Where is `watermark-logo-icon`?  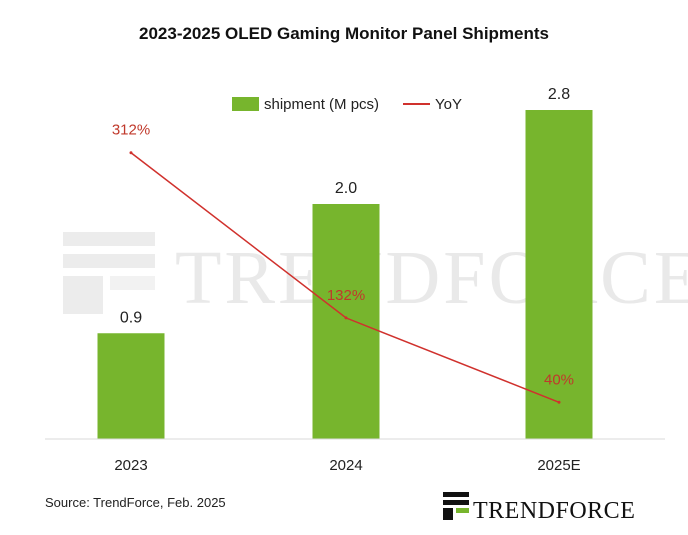 watermark-logo-icon is located at coordinates (109, 273).